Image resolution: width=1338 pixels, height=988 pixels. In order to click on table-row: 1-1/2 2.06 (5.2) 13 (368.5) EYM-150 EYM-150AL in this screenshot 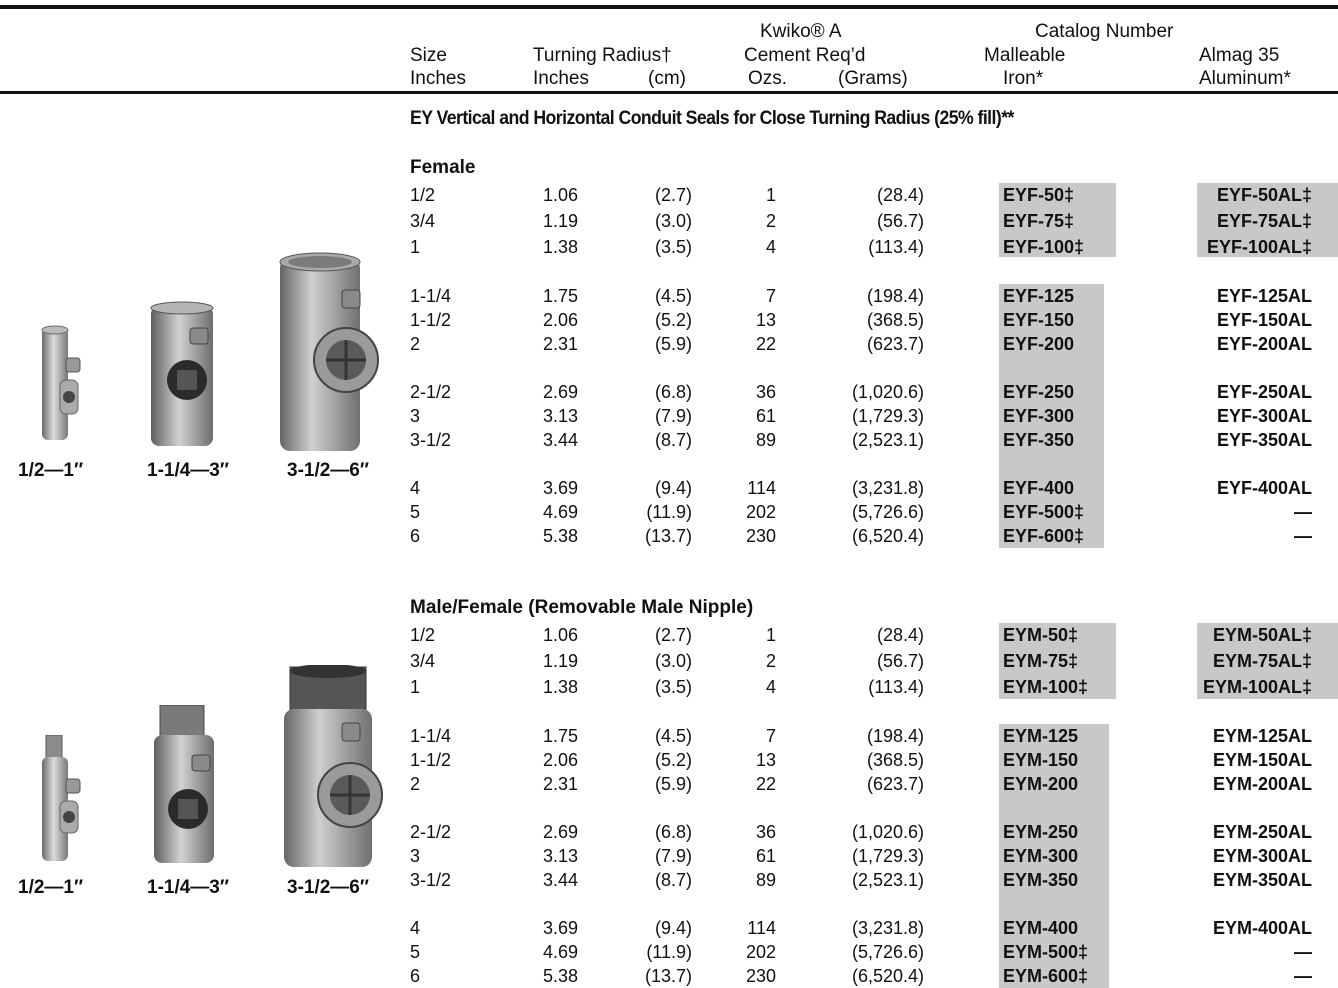, I will do `click(669, 760)`.